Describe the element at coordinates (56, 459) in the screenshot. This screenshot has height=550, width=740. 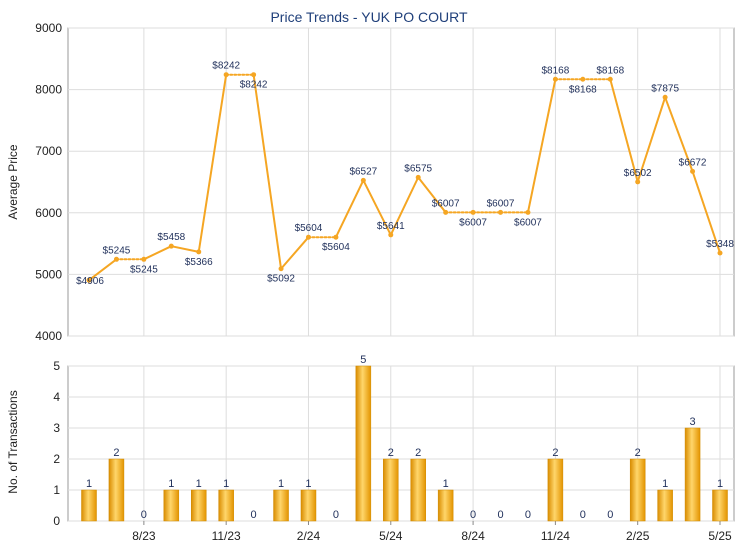
I see `transactions-y-tick-label: 2` at that location.